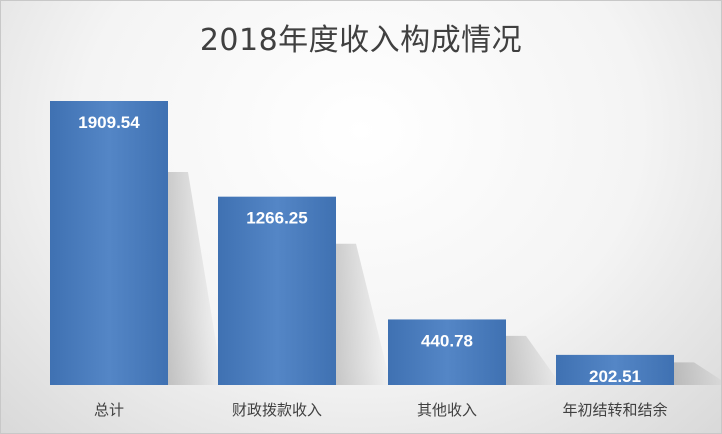 The width and height of the screenshot is (722, 434). I want to click on data-label-3: 202.51, so click(615, 376).